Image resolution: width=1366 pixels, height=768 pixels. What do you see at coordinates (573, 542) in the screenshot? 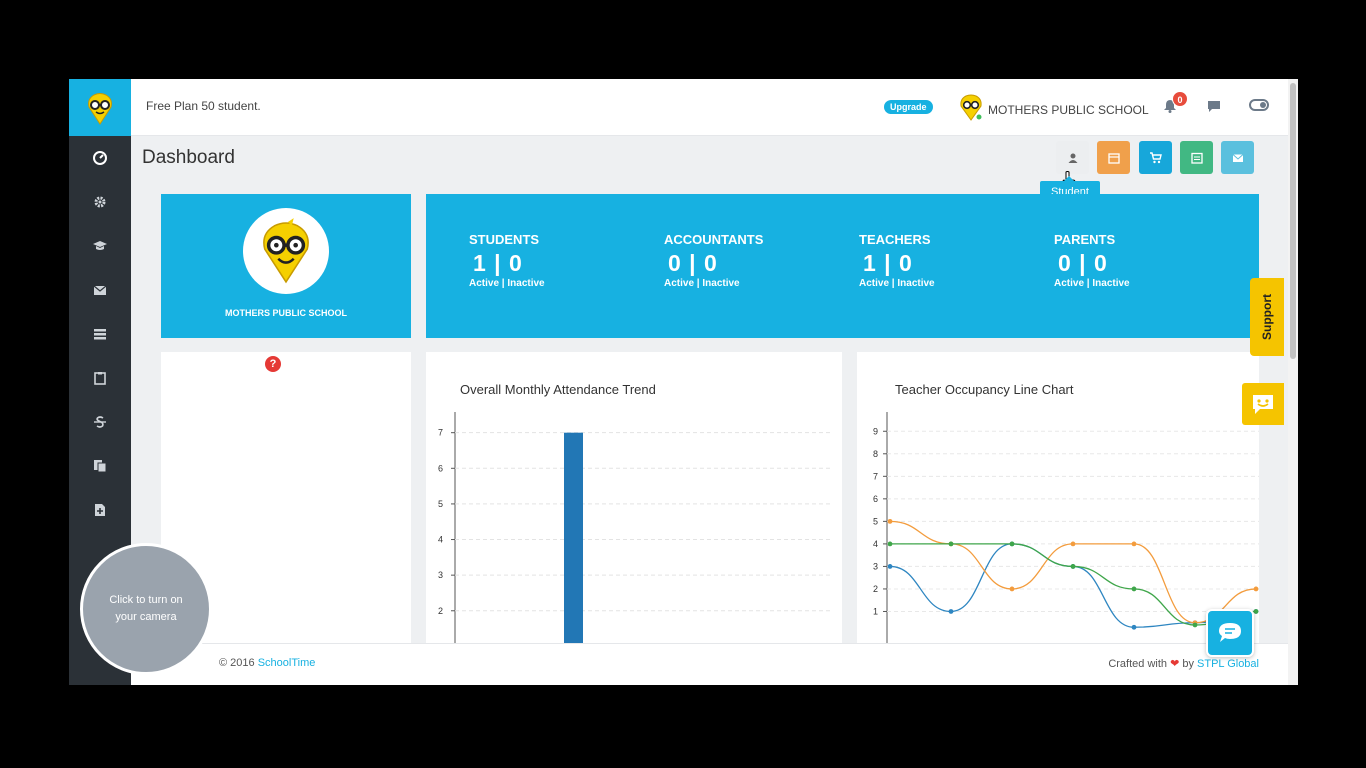
I see `attendance-bar` at bounding box center [573, 542].